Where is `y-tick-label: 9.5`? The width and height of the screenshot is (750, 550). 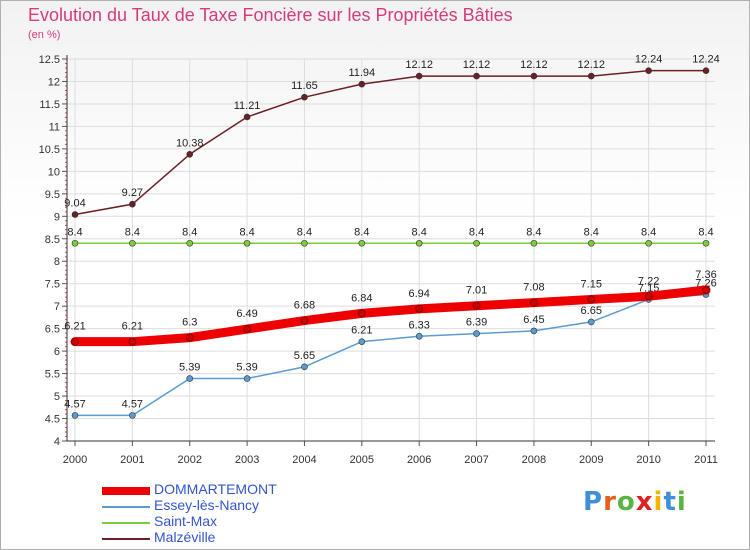
y-tick-label: 9.5 is located at coordinates (52, 195).